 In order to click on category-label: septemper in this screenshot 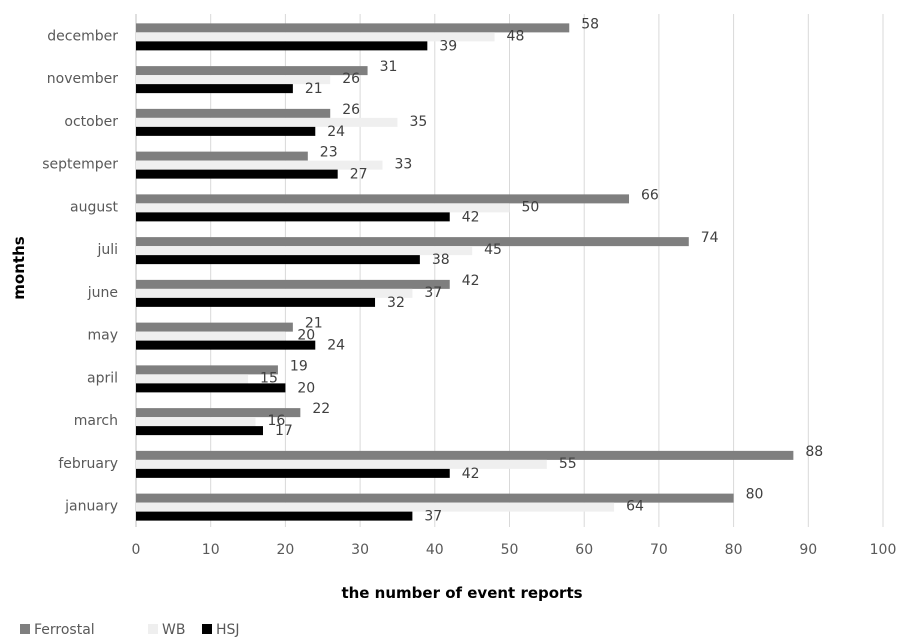, I will do `click(80, 165)`.